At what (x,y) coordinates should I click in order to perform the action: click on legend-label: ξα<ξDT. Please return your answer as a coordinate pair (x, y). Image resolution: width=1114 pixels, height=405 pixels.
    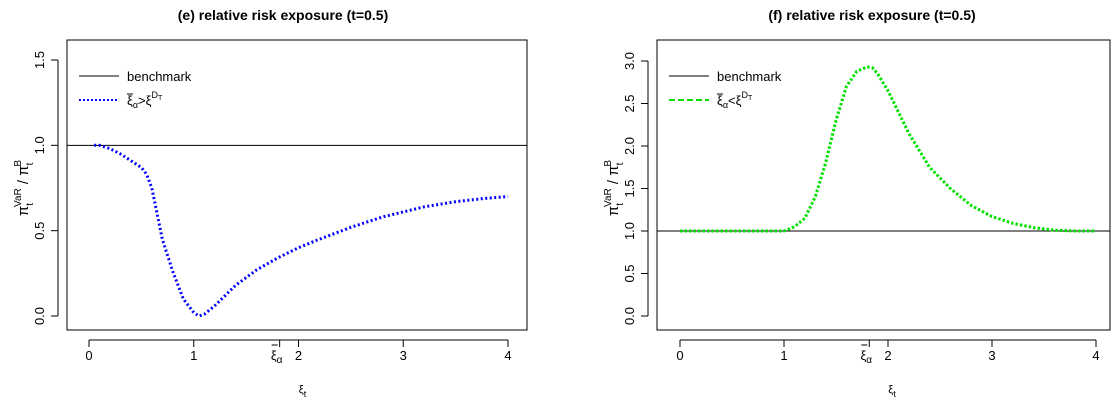
    Looking at the image, I should click on (735, 100).